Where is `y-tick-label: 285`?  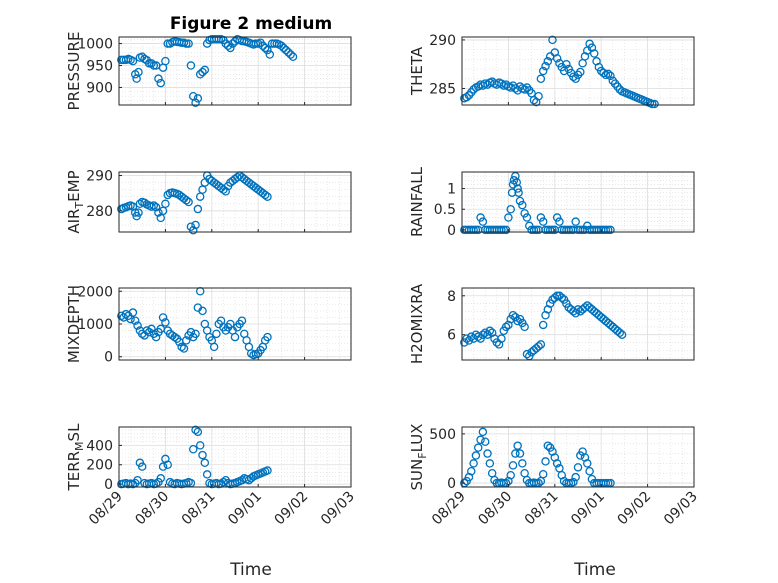
y-tick-label: 285 is located at coordinates (442, 89).